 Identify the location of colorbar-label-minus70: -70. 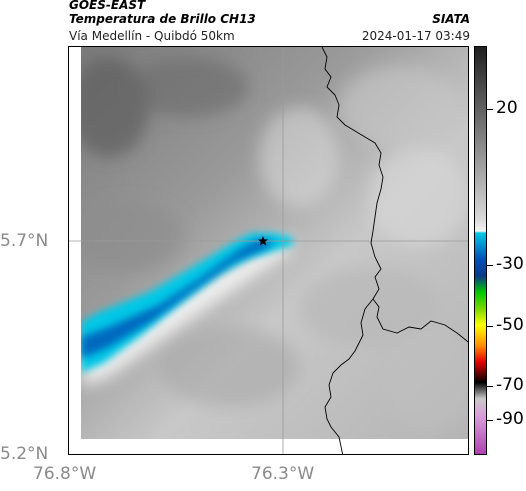
(510, 385).